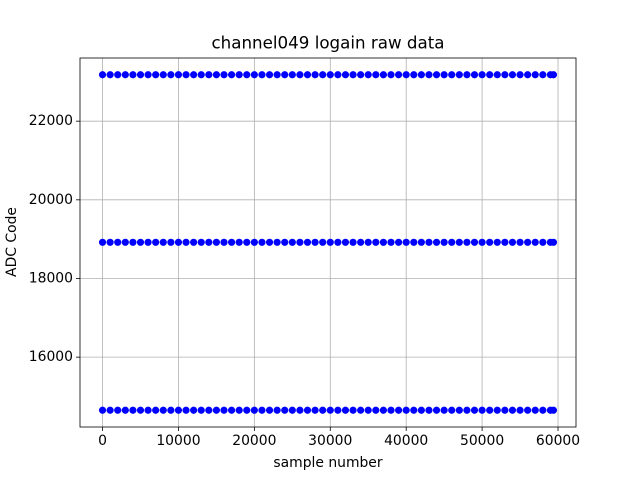 This screenshot has width=640, height=480. Describe the element at coordinates (51, 278) in the screenshot. I see `y-tick-label: 18000` at that location.